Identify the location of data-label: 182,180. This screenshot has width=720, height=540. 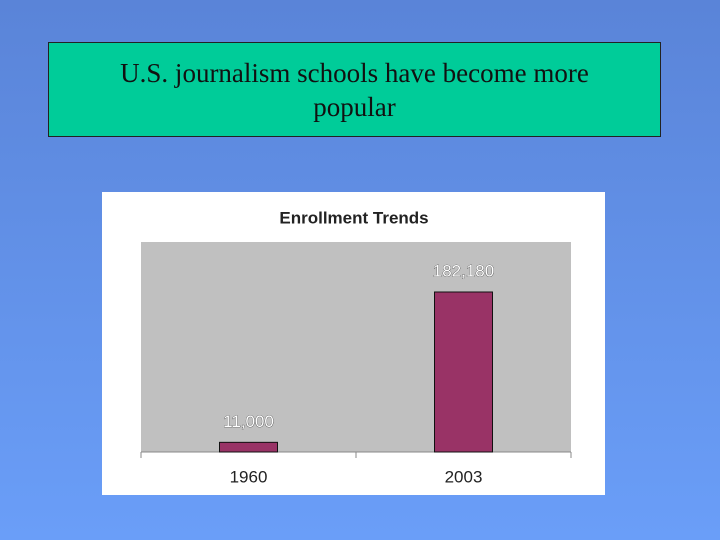
(463, 270).